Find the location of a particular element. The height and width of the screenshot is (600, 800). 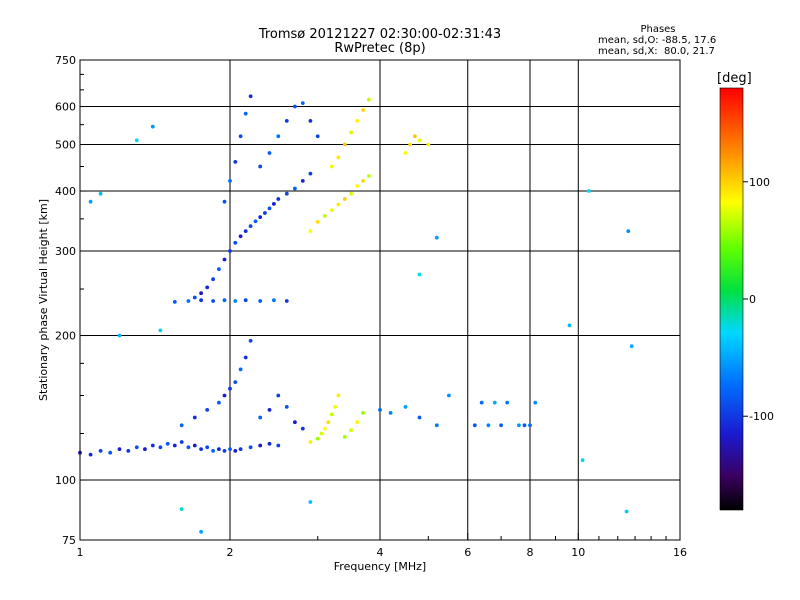

chart-subtitle: RwPretec (8p) is located at coordinates (380, 48).